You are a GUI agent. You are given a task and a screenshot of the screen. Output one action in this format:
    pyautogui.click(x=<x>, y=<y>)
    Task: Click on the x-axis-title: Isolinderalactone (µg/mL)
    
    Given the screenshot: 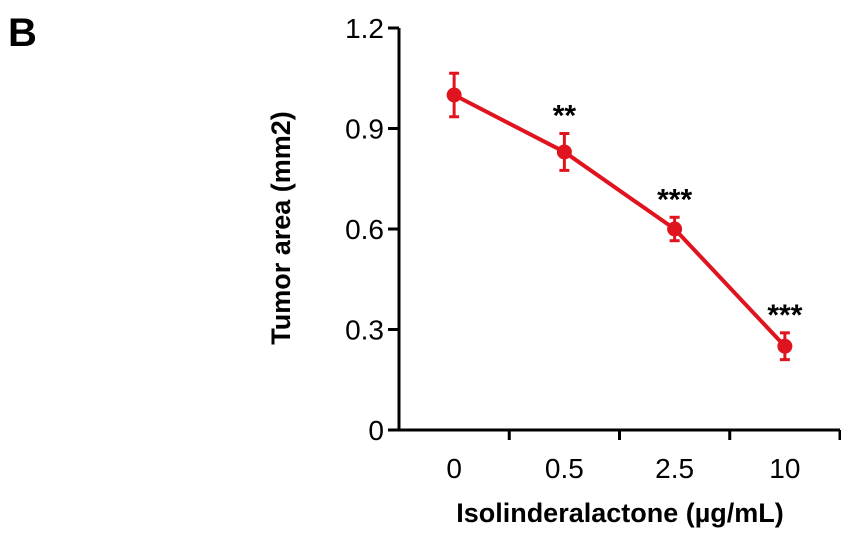 What is the action you would take?
    pyautogui.click(x=620, y=513)
    